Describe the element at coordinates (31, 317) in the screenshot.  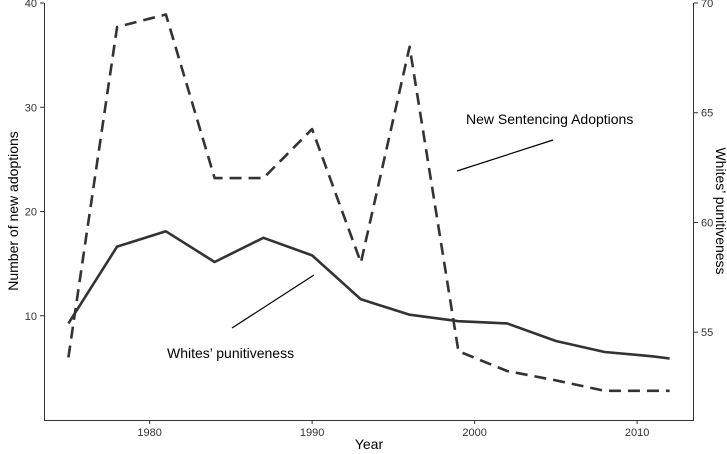
I see `y-left-tick-label: 10` at that location.